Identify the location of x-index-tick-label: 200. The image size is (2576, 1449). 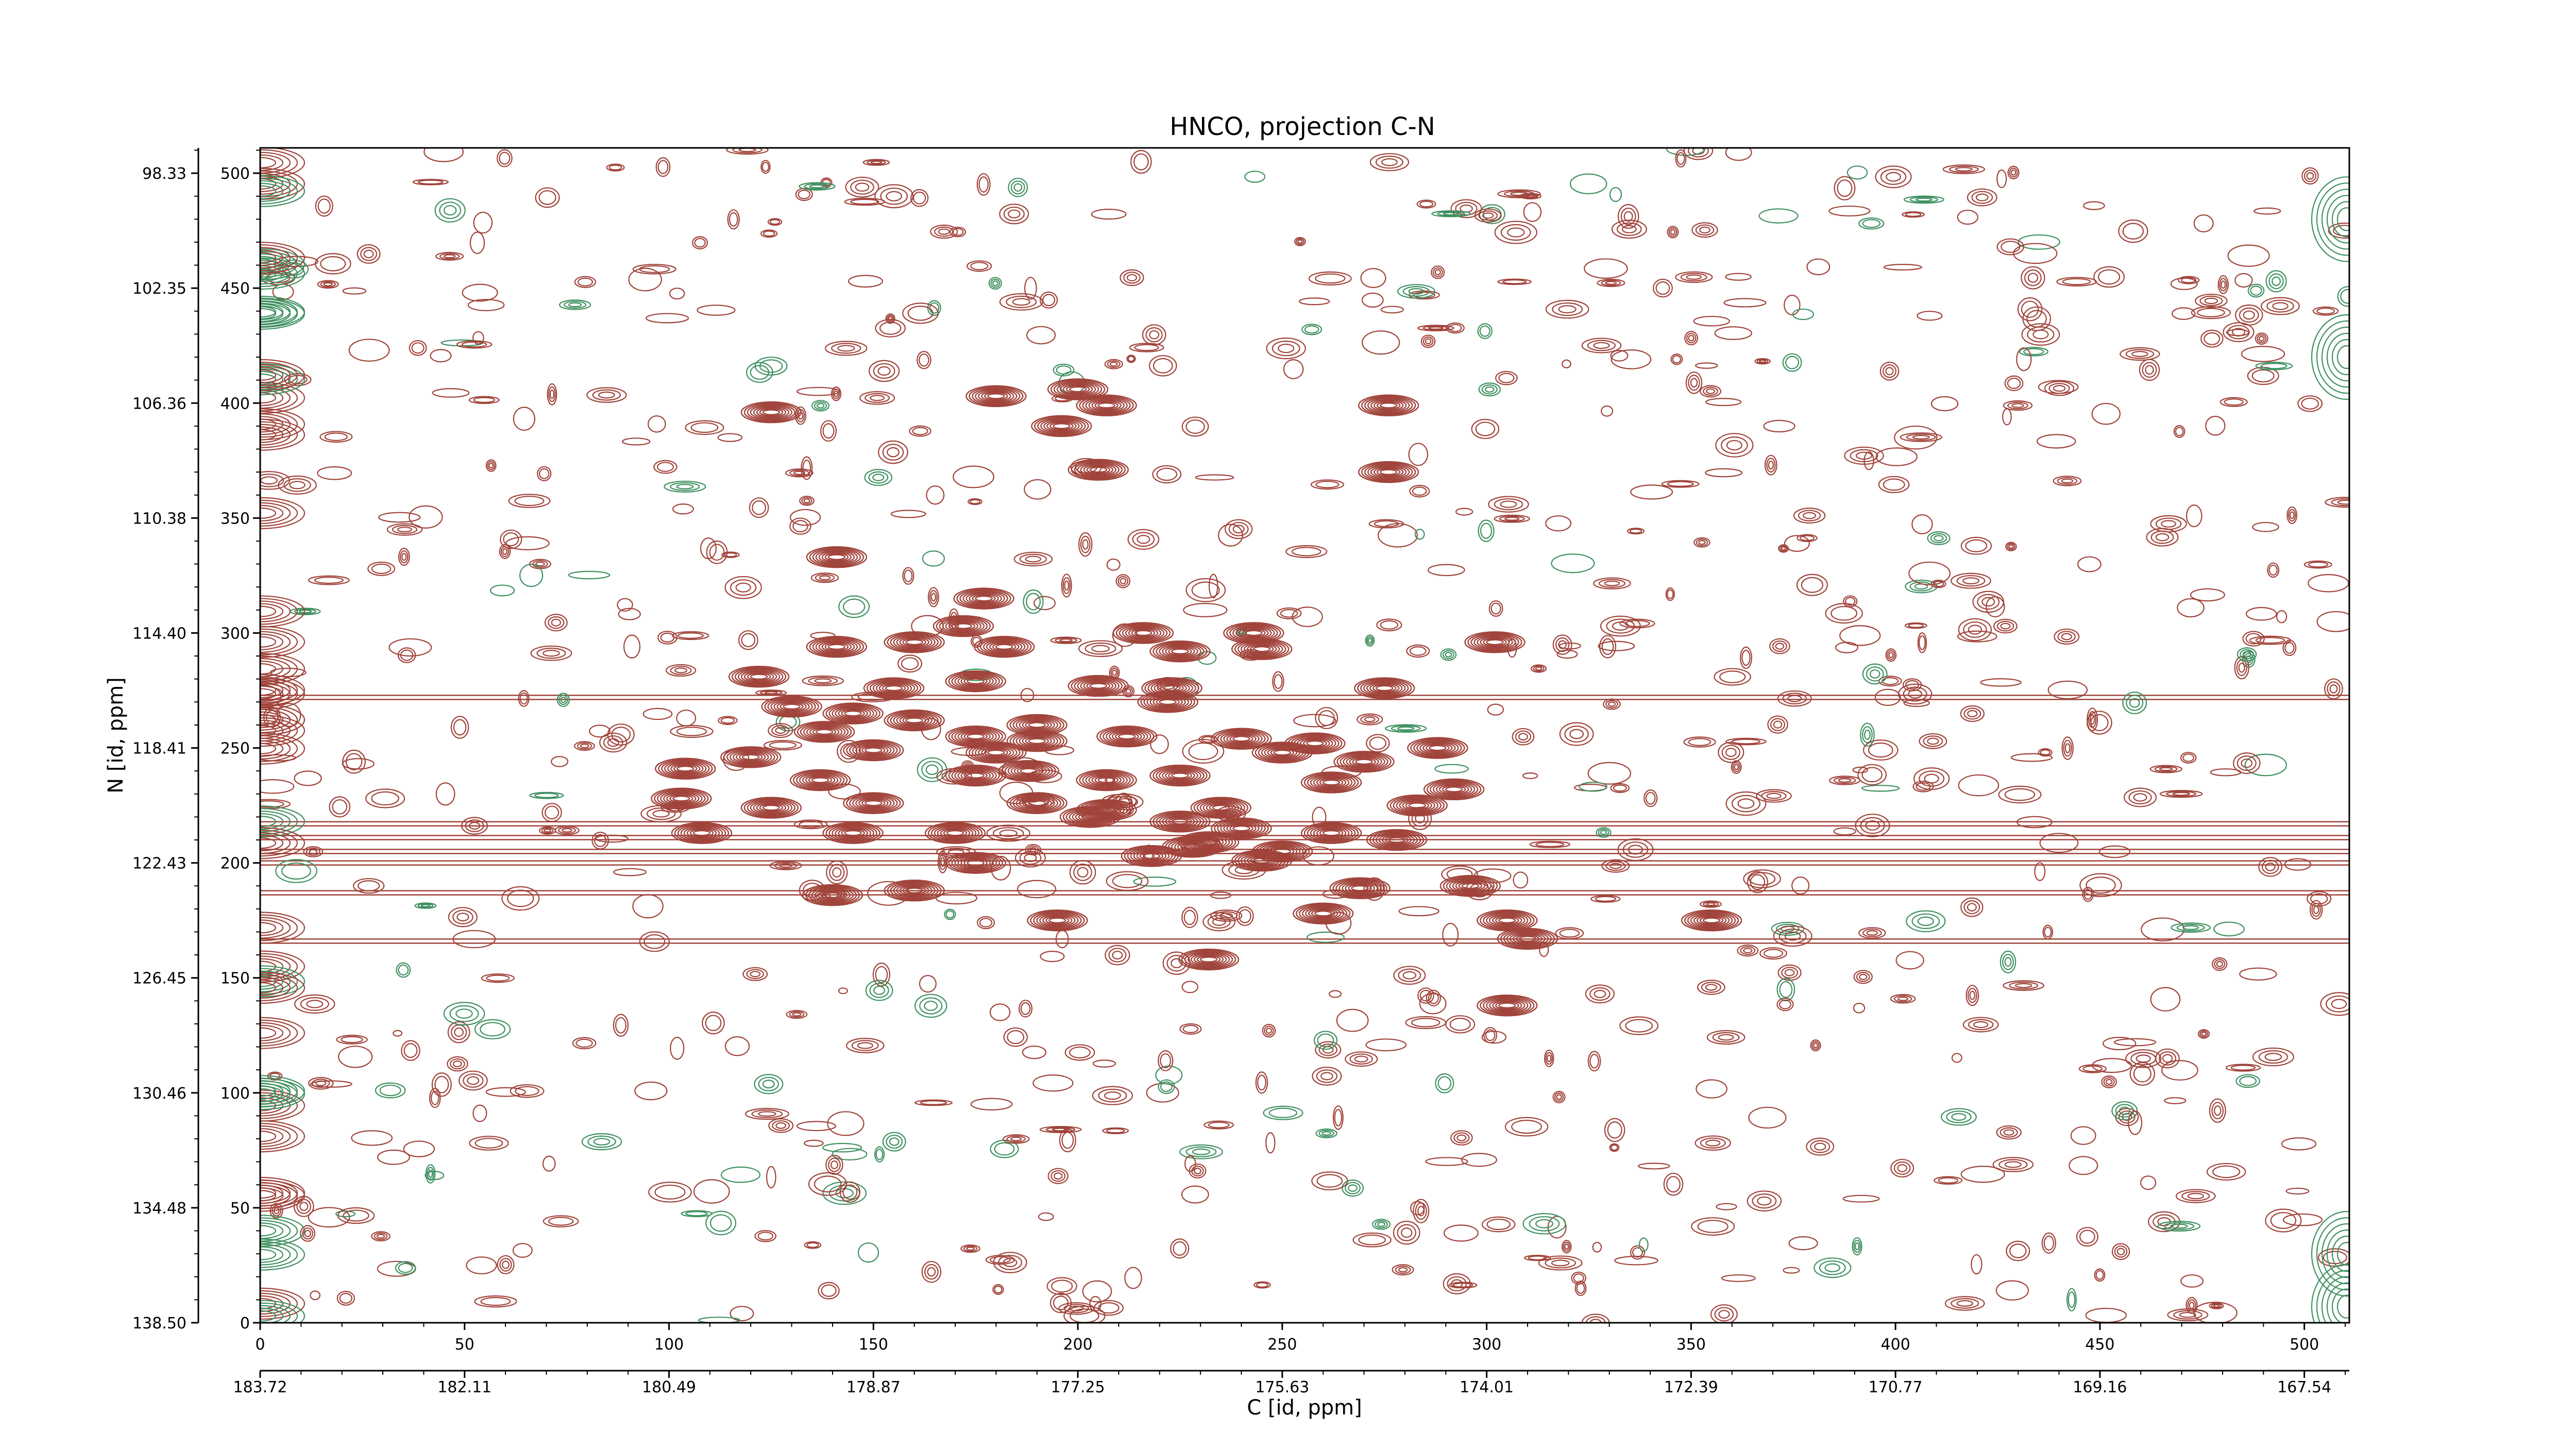
(1077, 1345).